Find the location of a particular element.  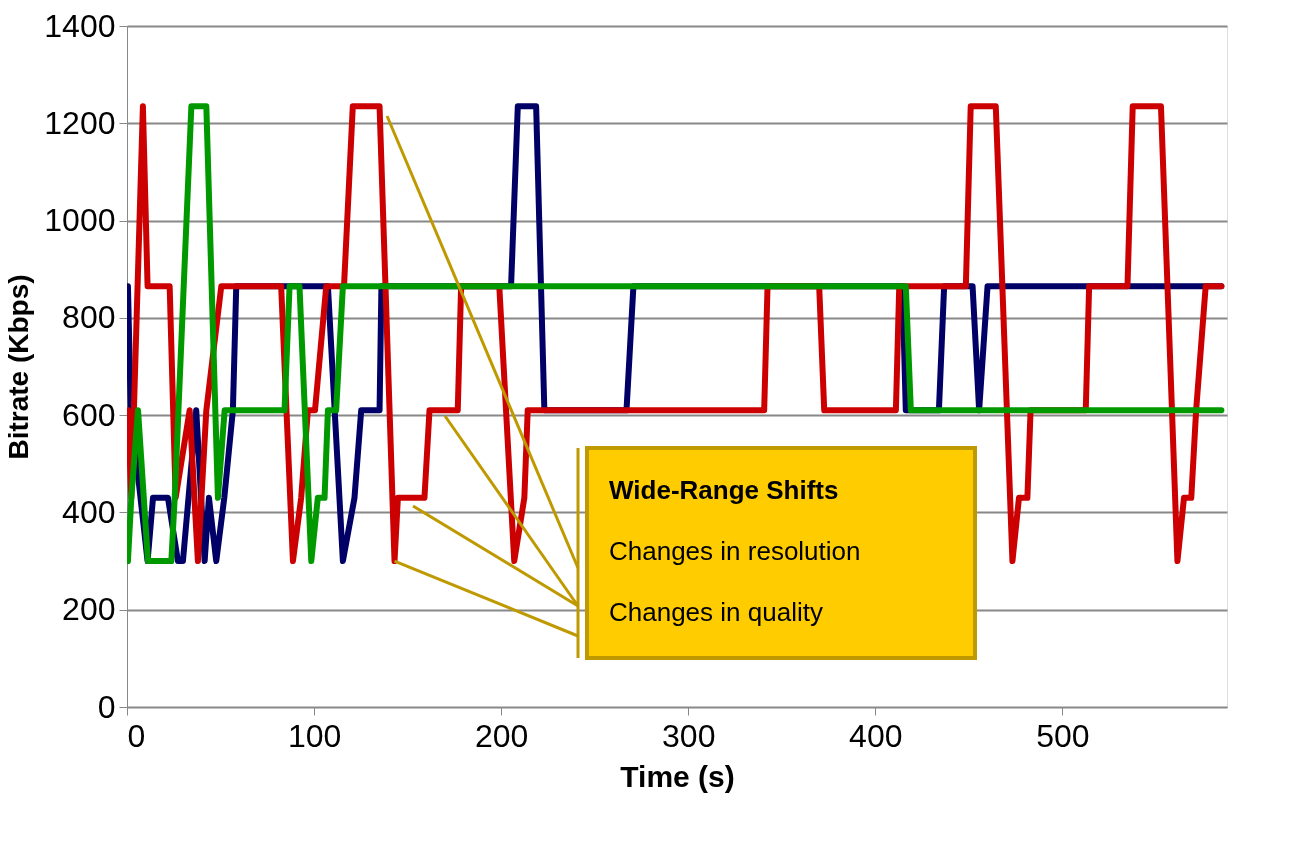

y-tick-label: 0 is located at coordinates (106, 706).